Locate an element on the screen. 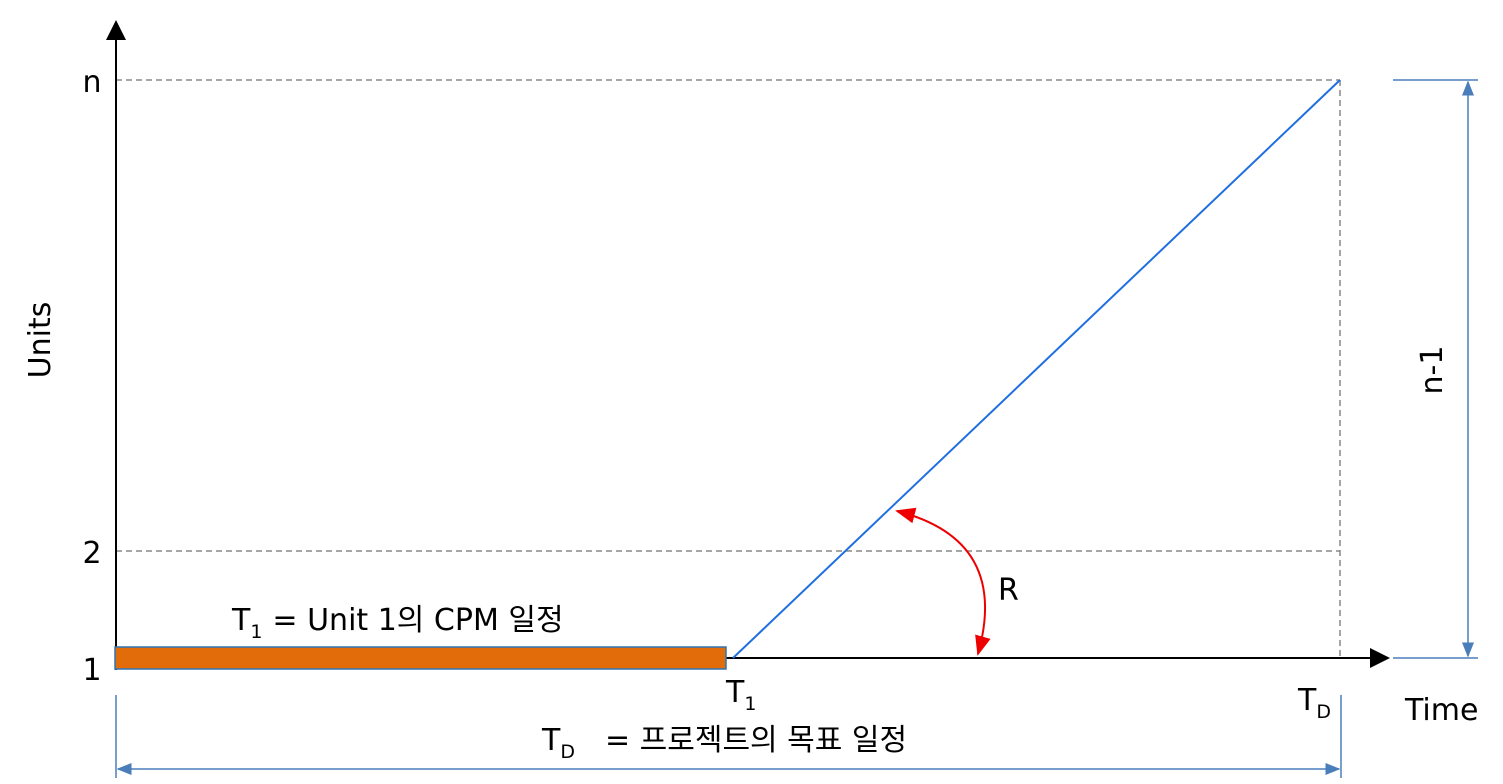 The image size is (1503, 784). td-label: TD is located at coordinates (1314, 703).